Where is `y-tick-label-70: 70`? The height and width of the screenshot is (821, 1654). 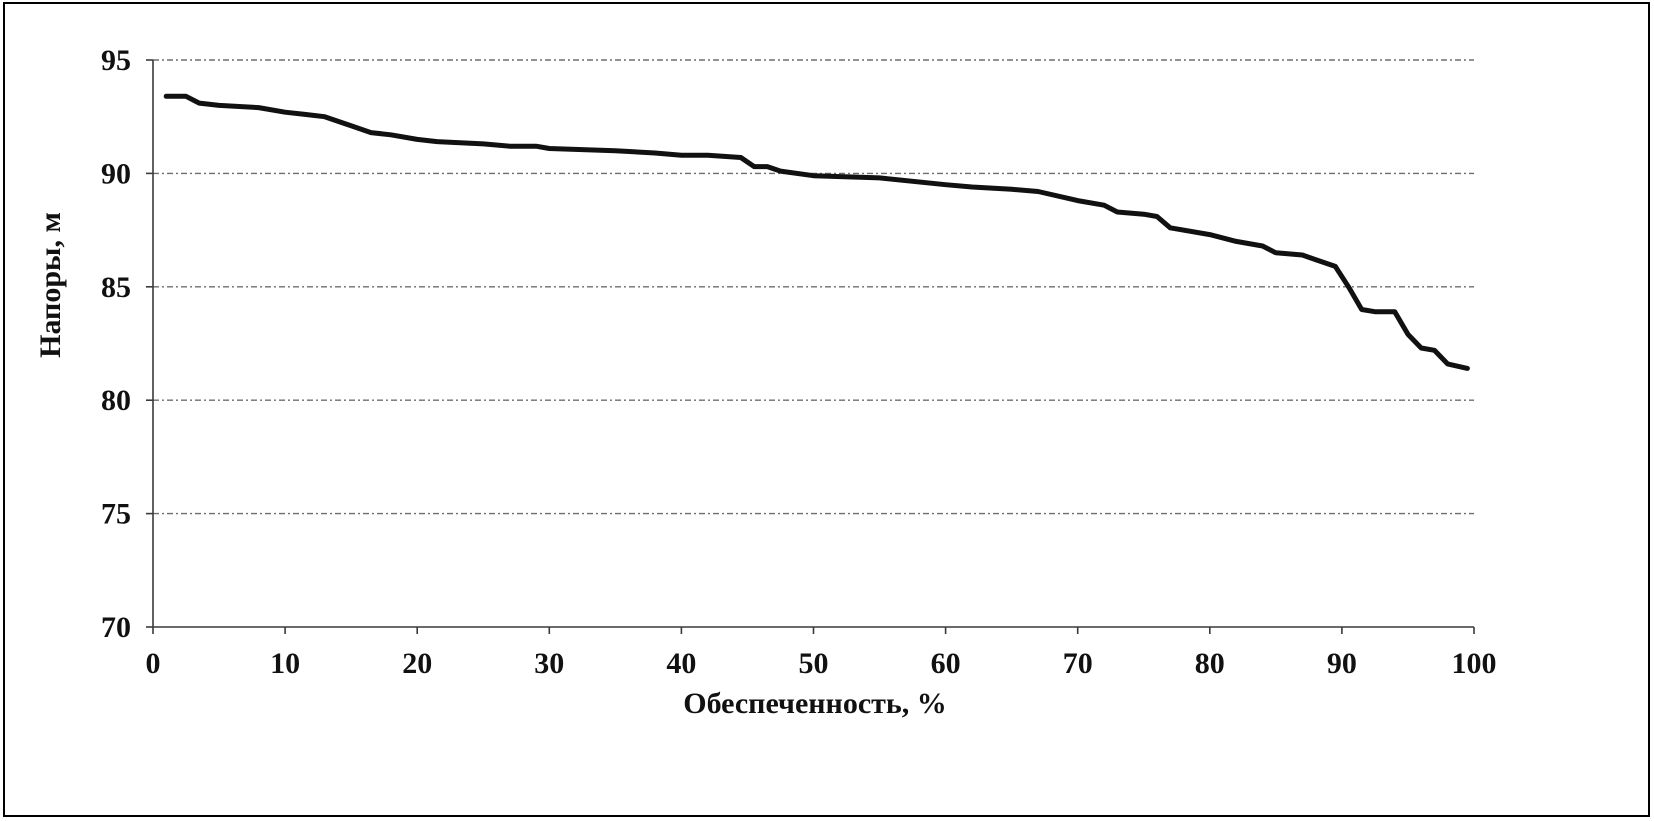 y-tick-label-70: 70 is located at coordinates (116, 627).